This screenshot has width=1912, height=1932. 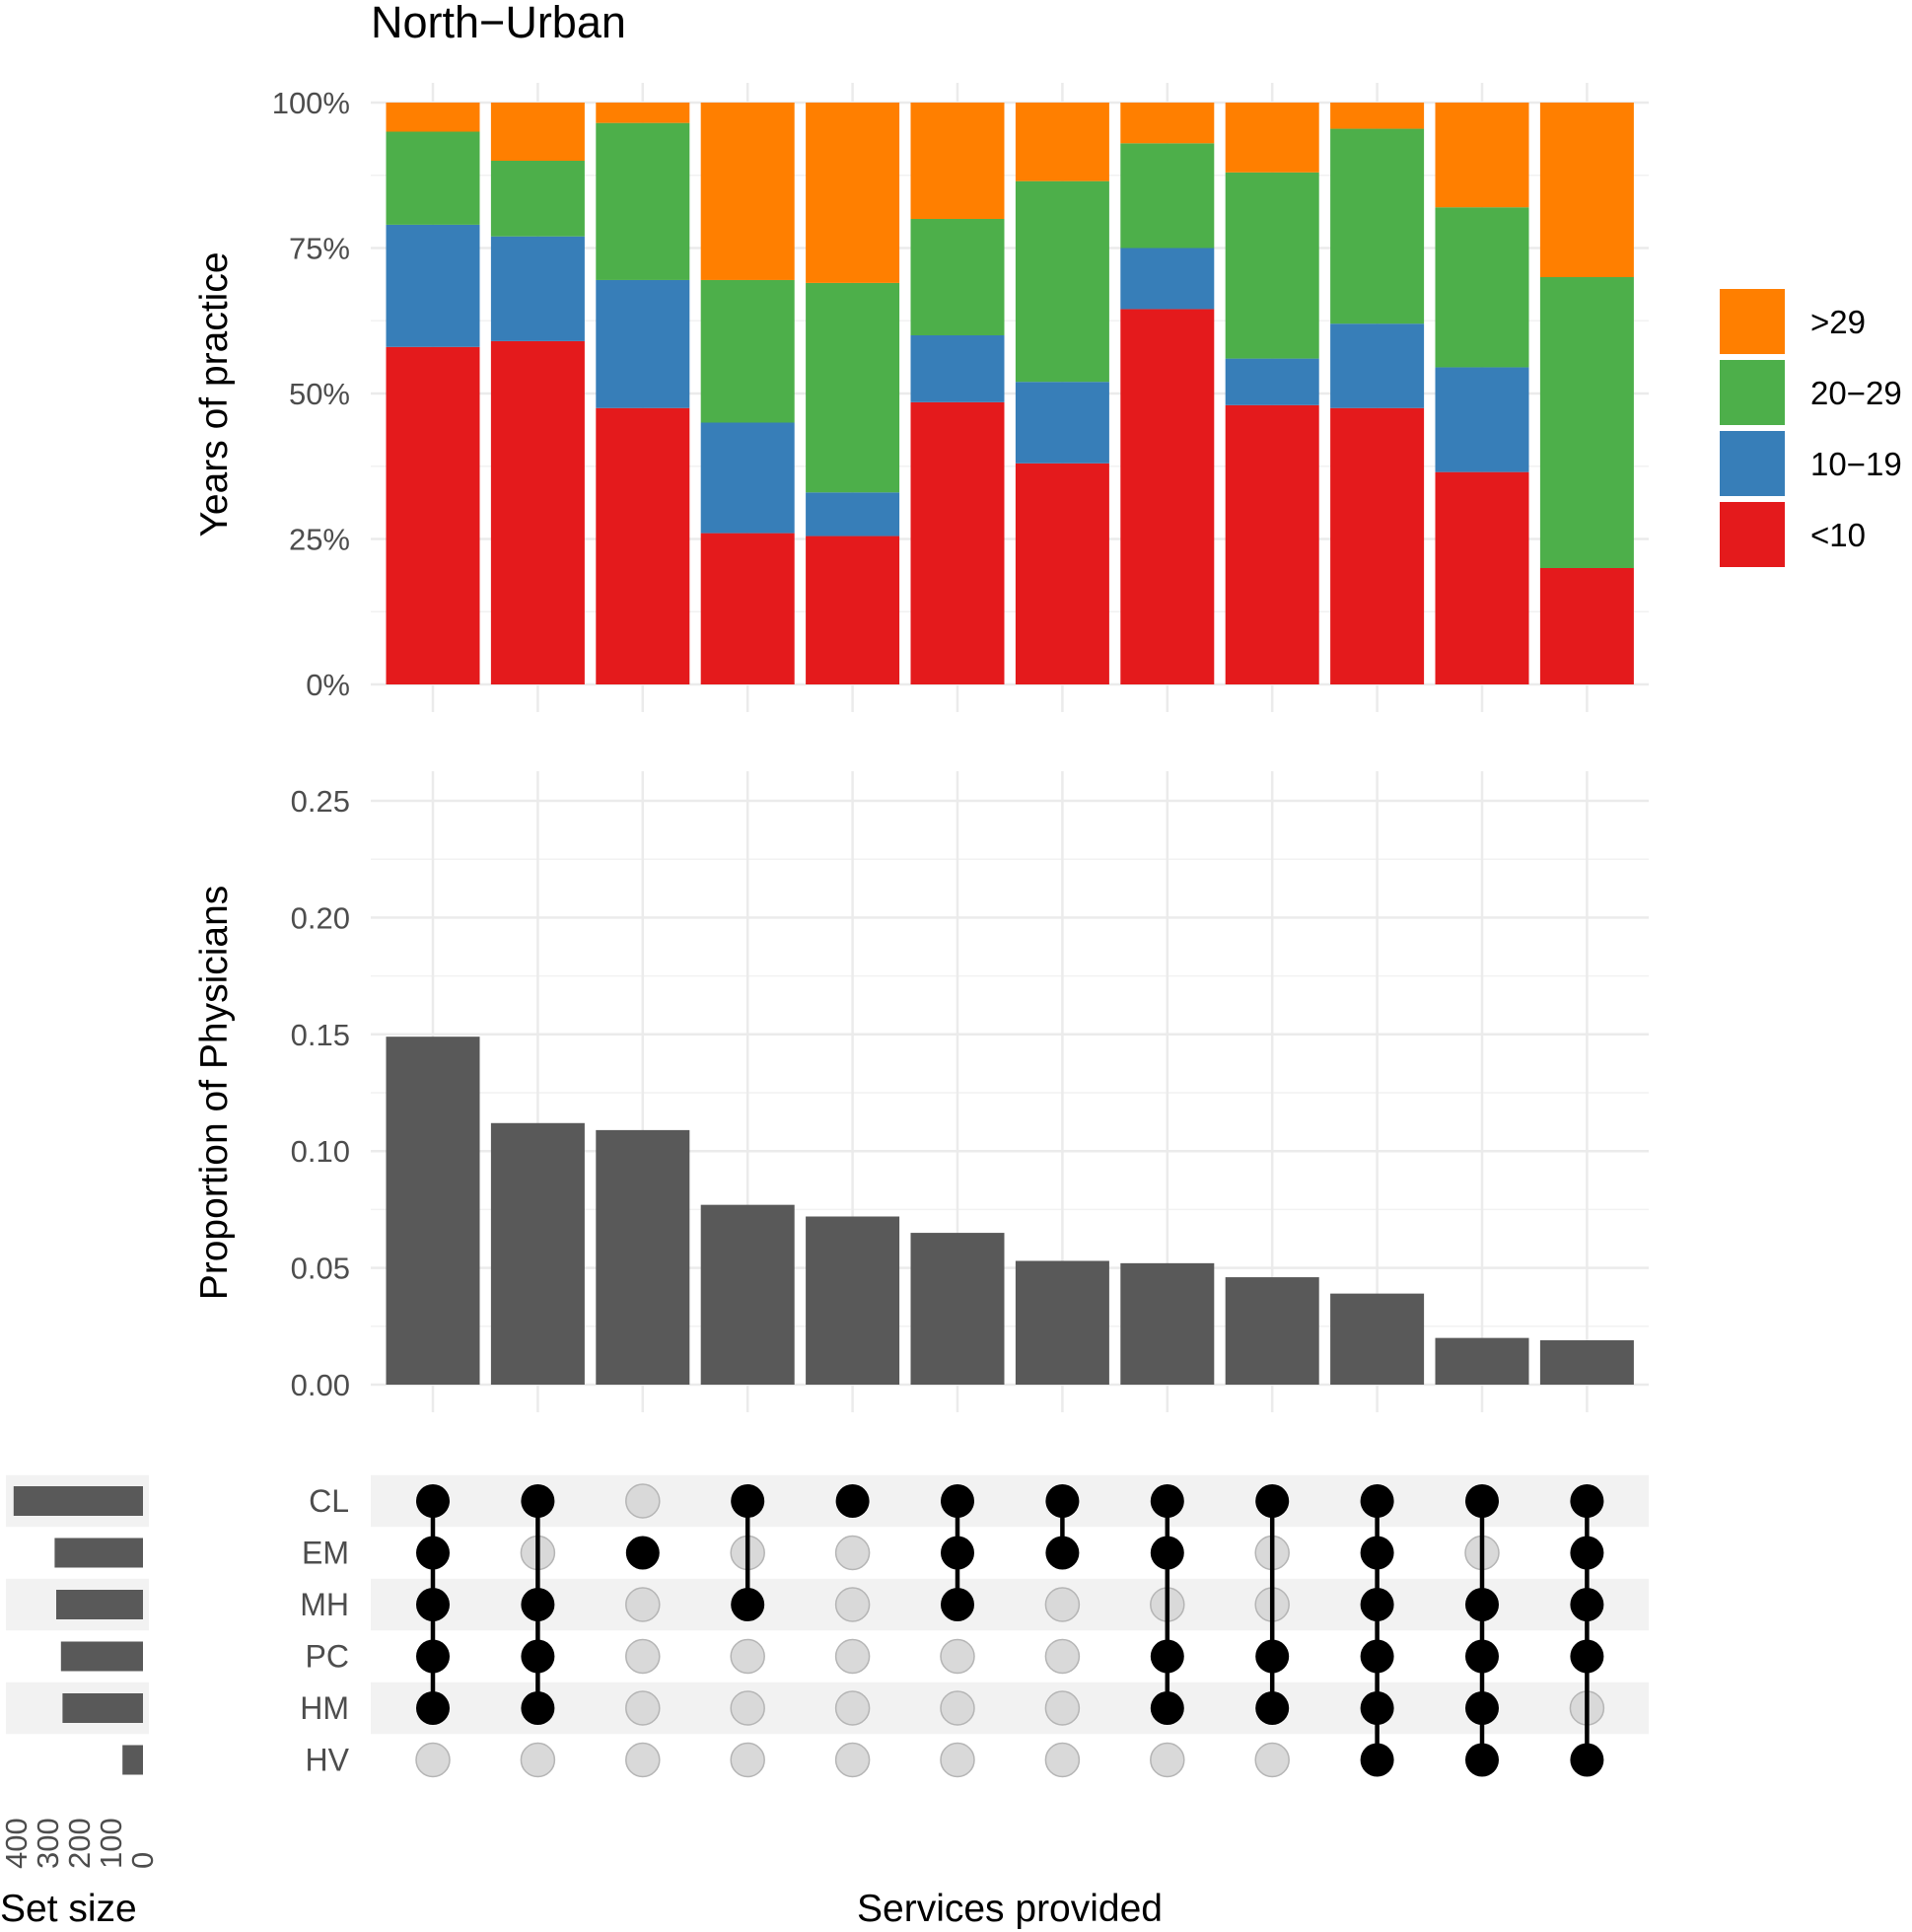 What do you see at coordinates (324, 1708) in the screenshot?
I see `set-label-hm: HM` at bounding box center [324, 1708].